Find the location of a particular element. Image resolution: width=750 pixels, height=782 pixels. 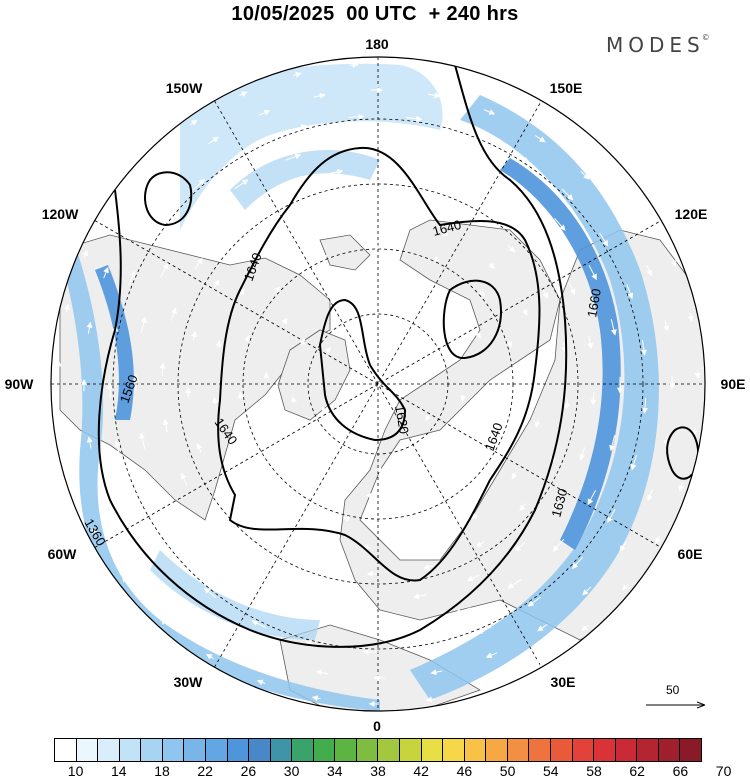

jet-core-east-max is located at coordinates (560, 354).